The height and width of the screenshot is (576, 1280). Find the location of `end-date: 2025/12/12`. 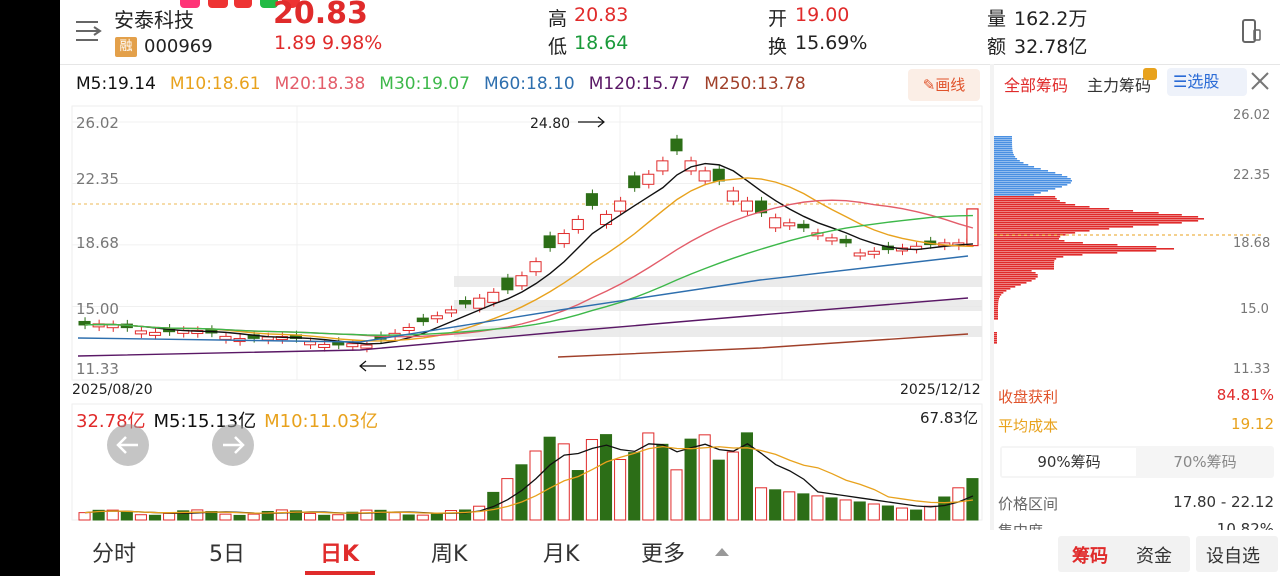

end-date: 2025/12/12 is located at coordinates (940, 390).